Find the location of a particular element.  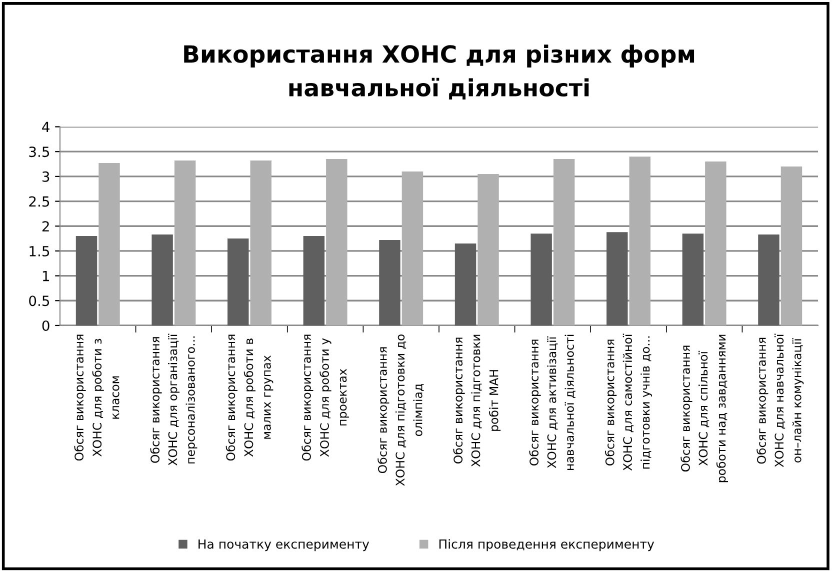

legend-label: На початку експерименту is located at coordinates (284, 545).